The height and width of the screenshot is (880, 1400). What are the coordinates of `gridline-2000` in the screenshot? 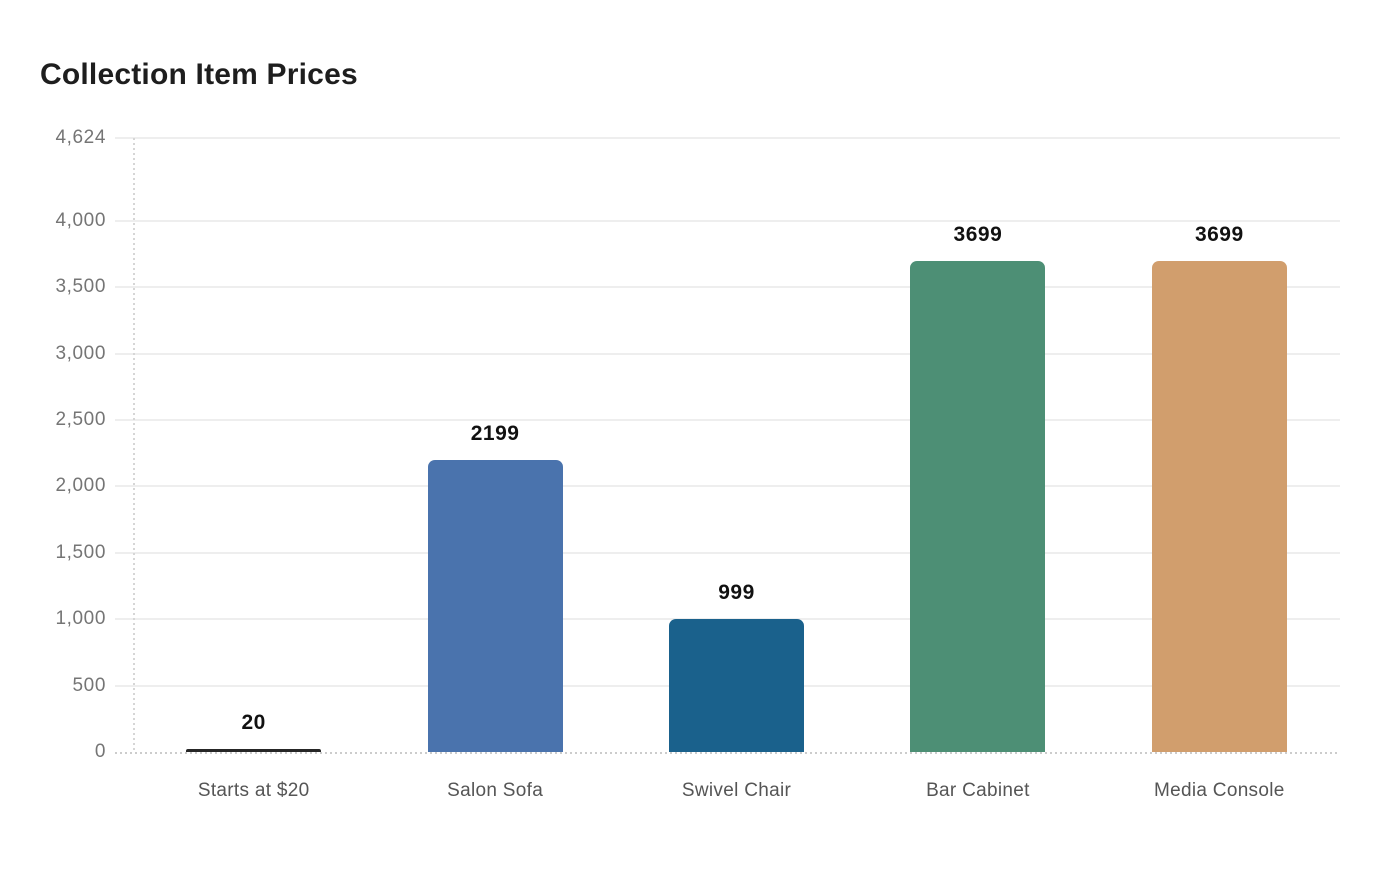 It's located at (727, 486).